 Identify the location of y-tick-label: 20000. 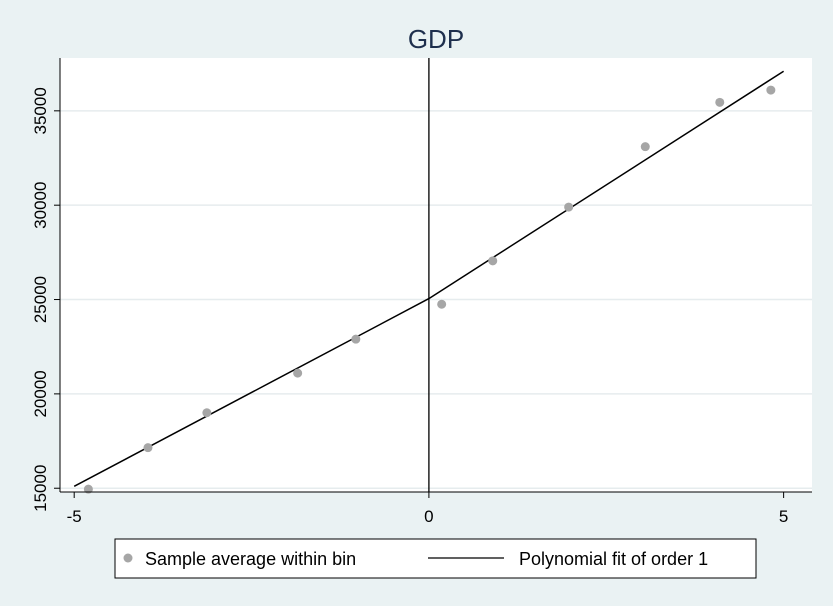
(40, 393).